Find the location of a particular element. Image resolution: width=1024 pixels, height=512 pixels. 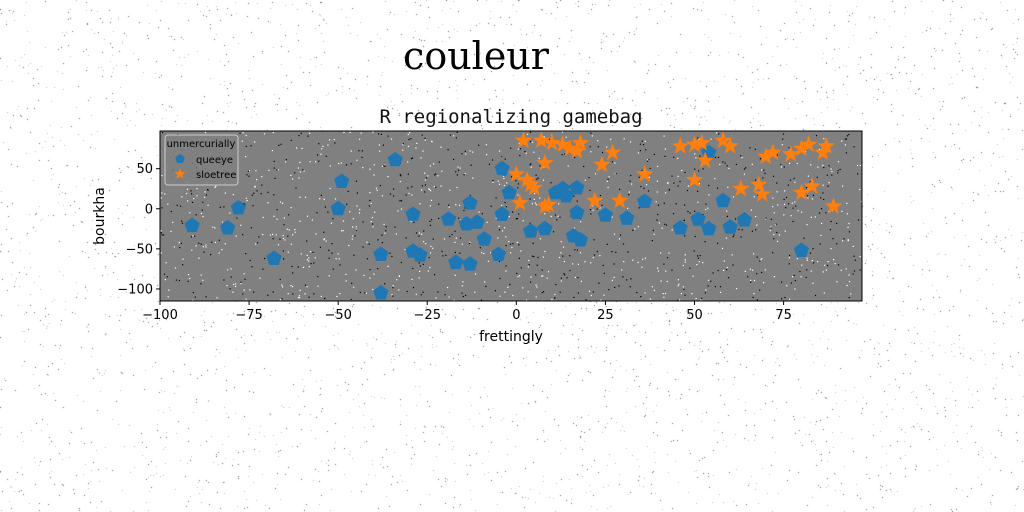

legend-marker-queeye is located at coordinates (180, 158).